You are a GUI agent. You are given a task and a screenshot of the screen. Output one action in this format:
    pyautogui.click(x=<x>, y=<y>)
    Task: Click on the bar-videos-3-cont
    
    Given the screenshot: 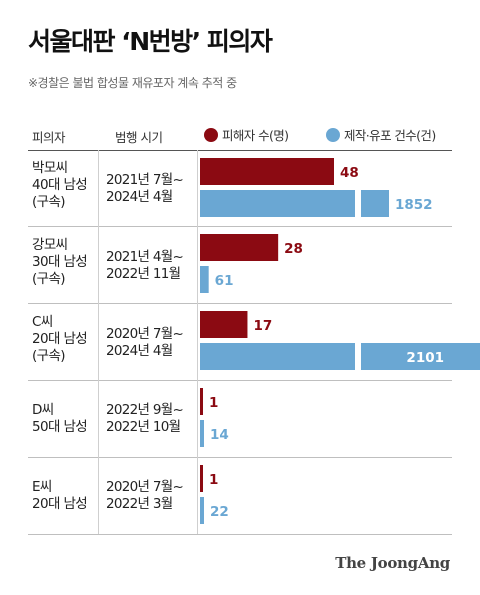 What is the action you would take?
    pyautogui.click(x=420, y=356)
    